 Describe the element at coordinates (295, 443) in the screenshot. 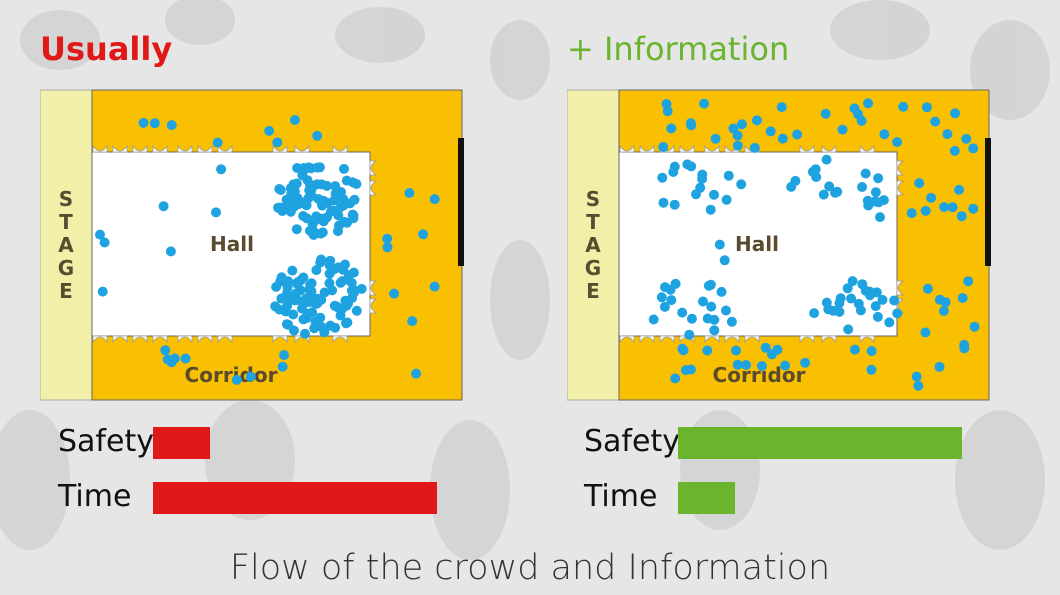

I see `metric-bar-safety` at that location.